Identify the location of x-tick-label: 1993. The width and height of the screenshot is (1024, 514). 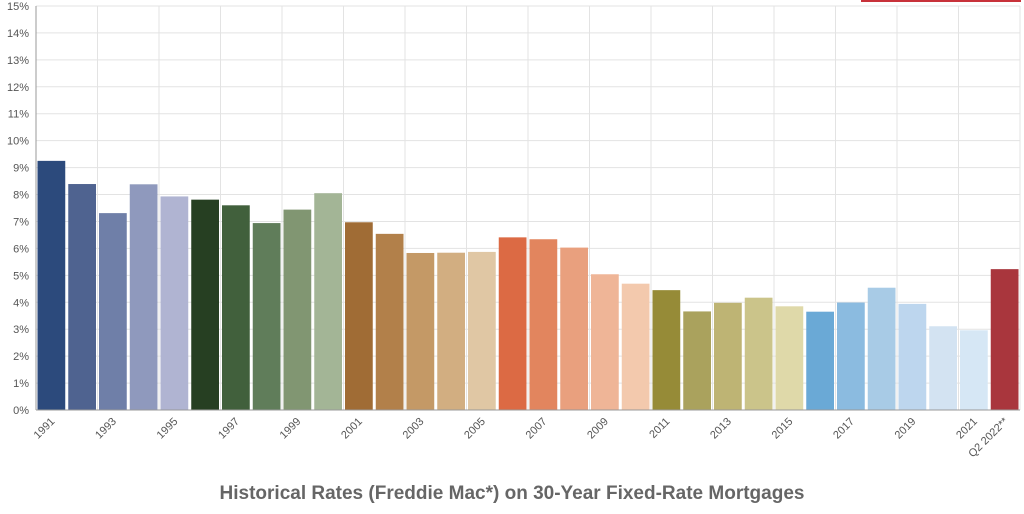
(106, 429).